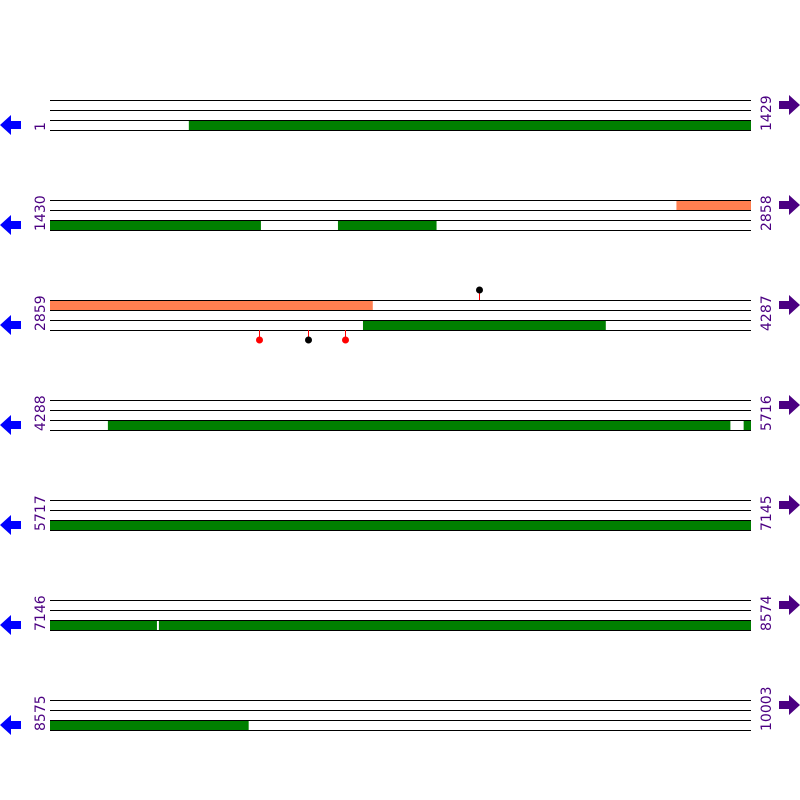 The width and height of the screenshot is (800, 800). What do you see at coordinates (41, 513) in the screenshot?
I see `row-start-label: 5717` at bounding box center [41, 513].